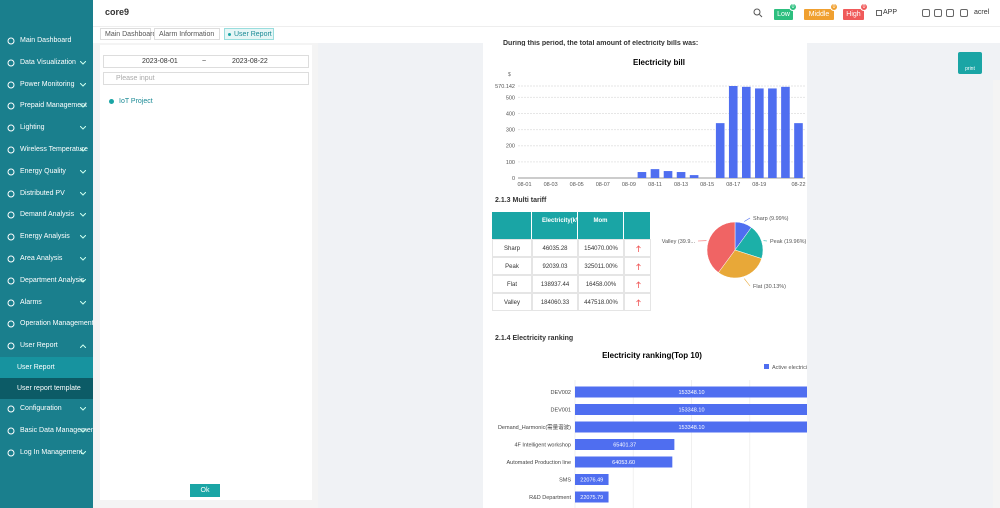  Describe the element at coordinates (603, 185) in the screenshot. I see `x-tick-label: 08-07` at that location.